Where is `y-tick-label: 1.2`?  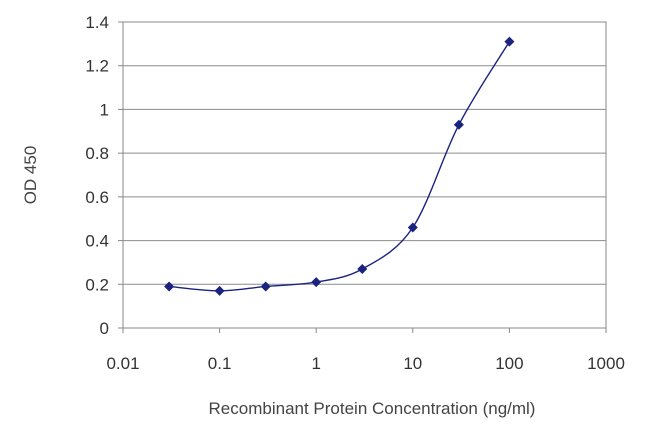
y-tick-label: 1.2 is located at coordinates (97, 66).